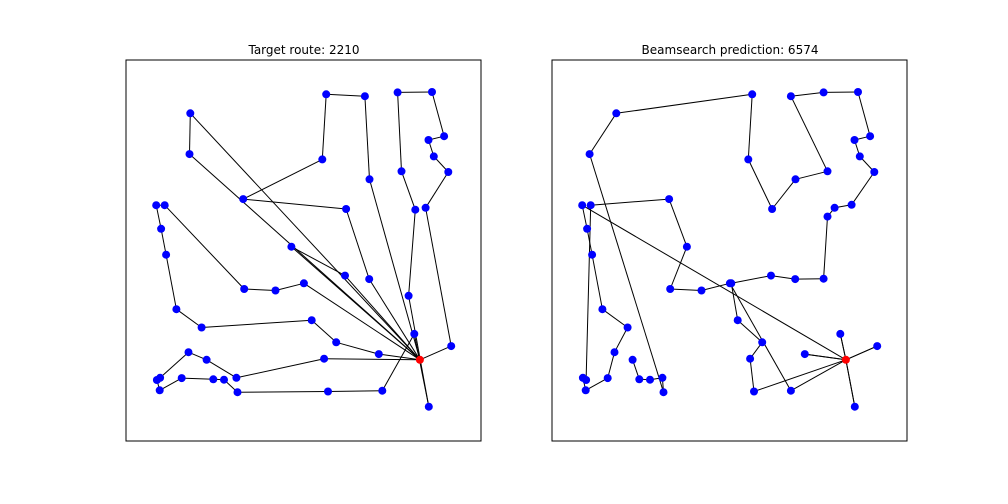 This screenshot has width=1008, height=504. Describe the element at coordinates (303, 50) in the screenshot. I see `target-route-title: Target route: 2210` at that location.